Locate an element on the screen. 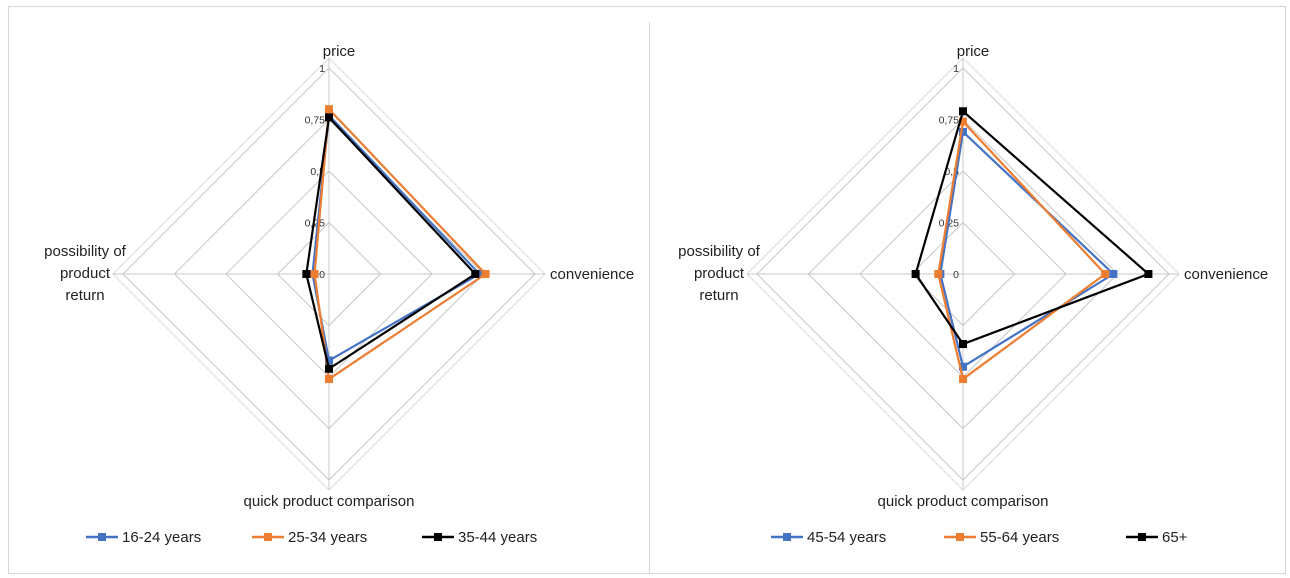 The image size is (1290, 578). legend-item-16-24-years: 16-24 years is located at coordinates (143, 537).